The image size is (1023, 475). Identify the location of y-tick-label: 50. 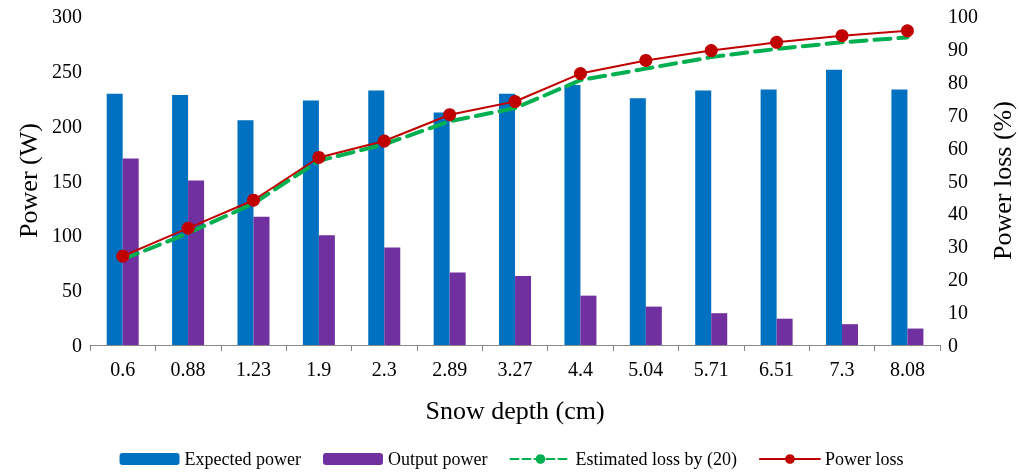
(72, 290).